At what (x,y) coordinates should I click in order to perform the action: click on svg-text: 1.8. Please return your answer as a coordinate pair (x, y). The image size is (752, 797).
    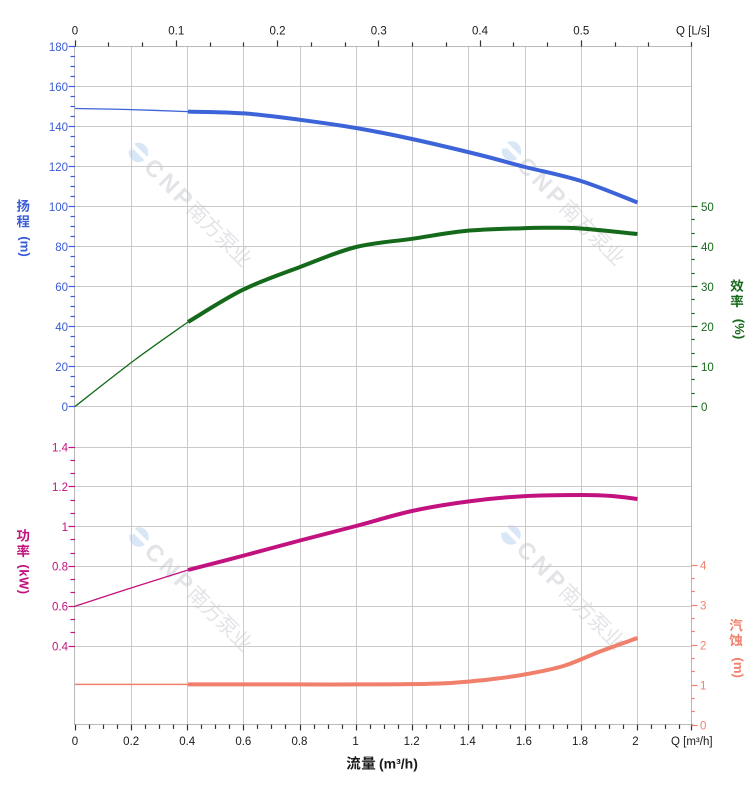
    Looking at the image, I should click on (580, 742).